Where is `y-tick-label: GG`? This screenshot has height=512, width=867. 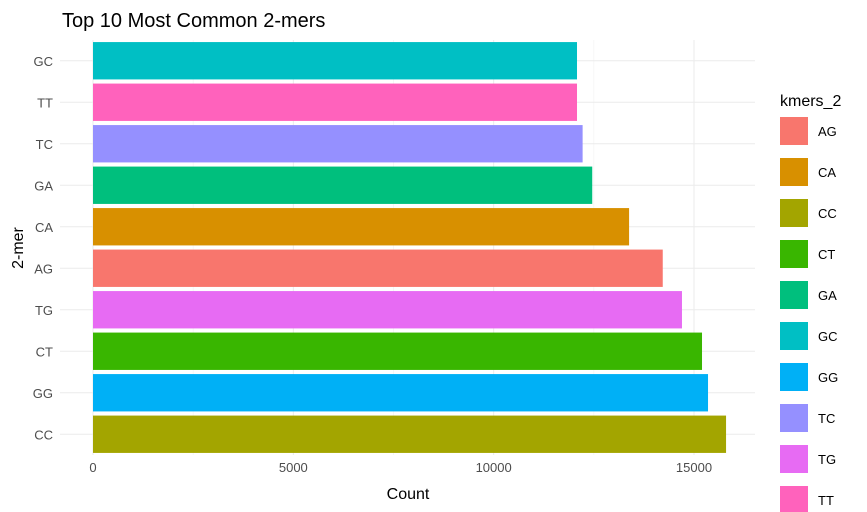
y-tick-label: GG is located at coordinates (43, 393).